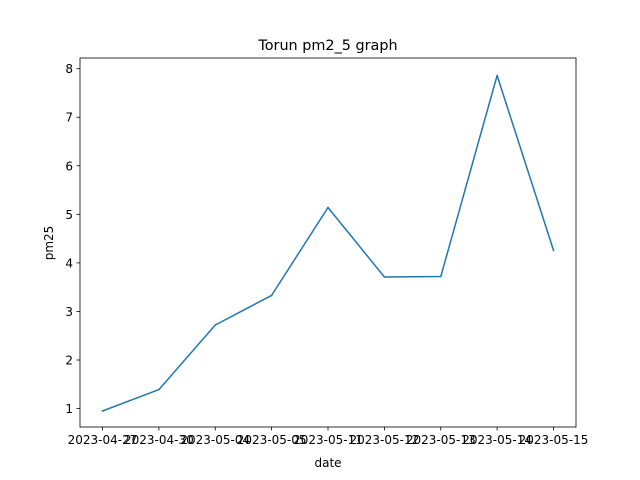 The width and height of the screenshot is (640, 480). Describe the element at coordinates (497, 440) in the screenshot. I see `x-tick-label: 2023-05-14` at that location.